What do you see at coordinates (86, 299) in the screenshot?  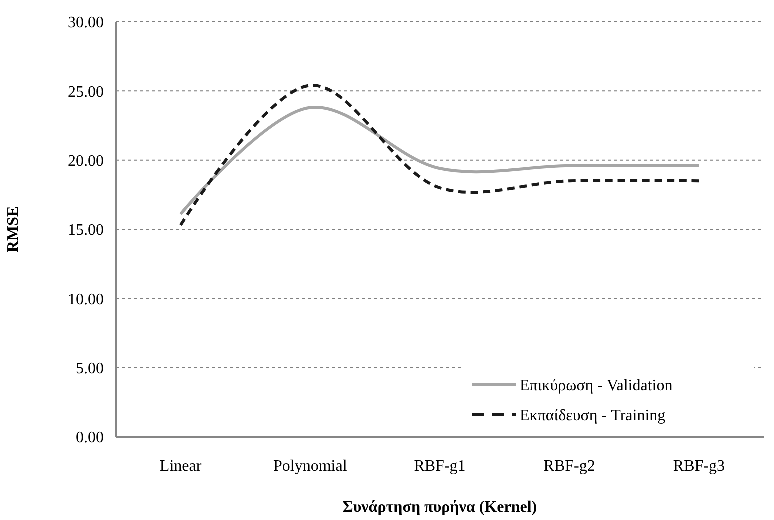 I see `y-tick-label: 10.00` at bounding box center [86, 299].